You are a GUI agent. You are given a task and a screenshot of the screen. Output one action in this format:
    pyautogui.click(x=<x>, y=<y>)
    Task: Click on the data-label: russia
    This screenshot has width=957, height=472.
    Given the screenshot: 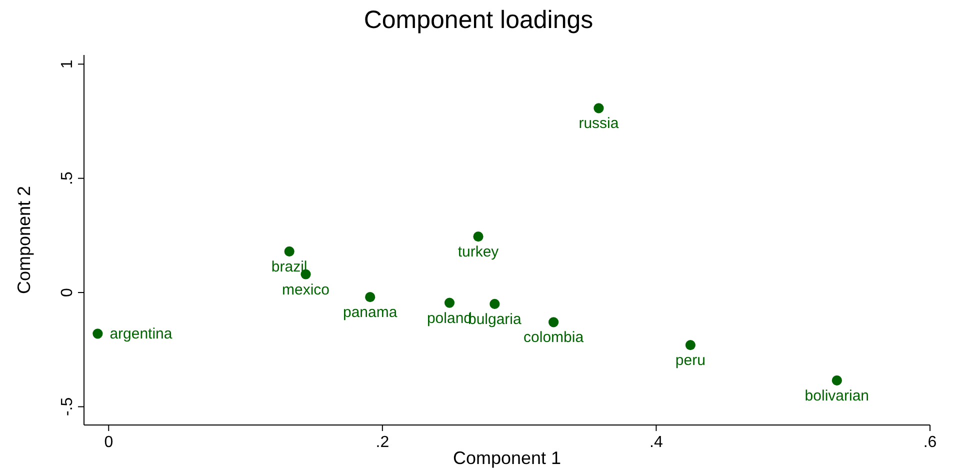 What is the action you would take?
    pyautogui.click(x=599, y=123)
    